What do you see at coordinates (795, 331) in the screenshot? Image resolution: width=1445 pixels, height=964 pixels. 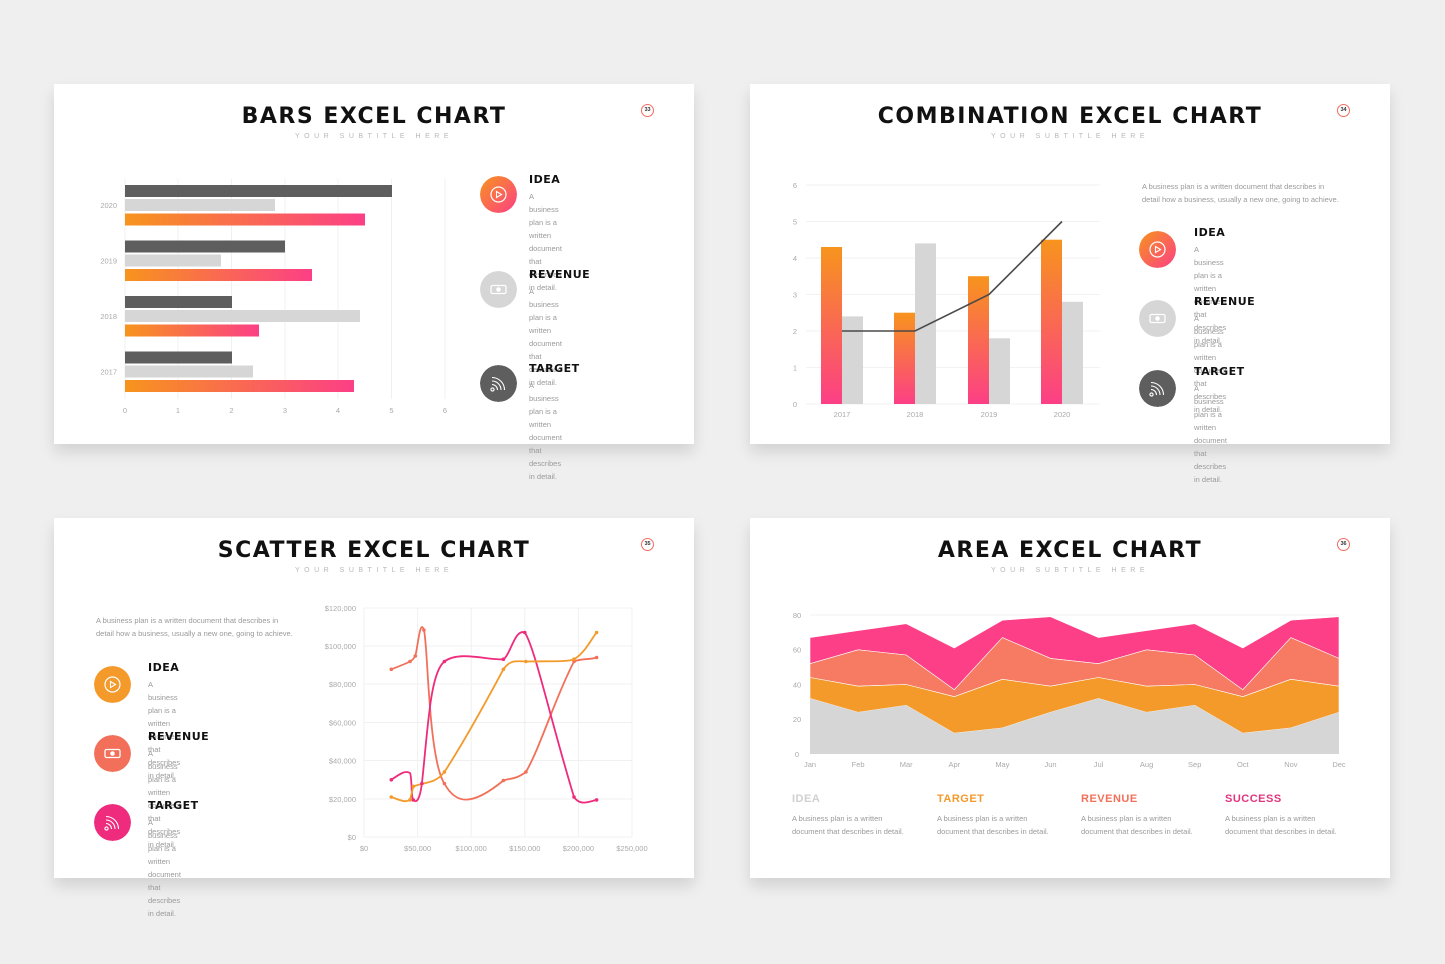 I see `svg-text: 2` at bounding box center [795, 331].